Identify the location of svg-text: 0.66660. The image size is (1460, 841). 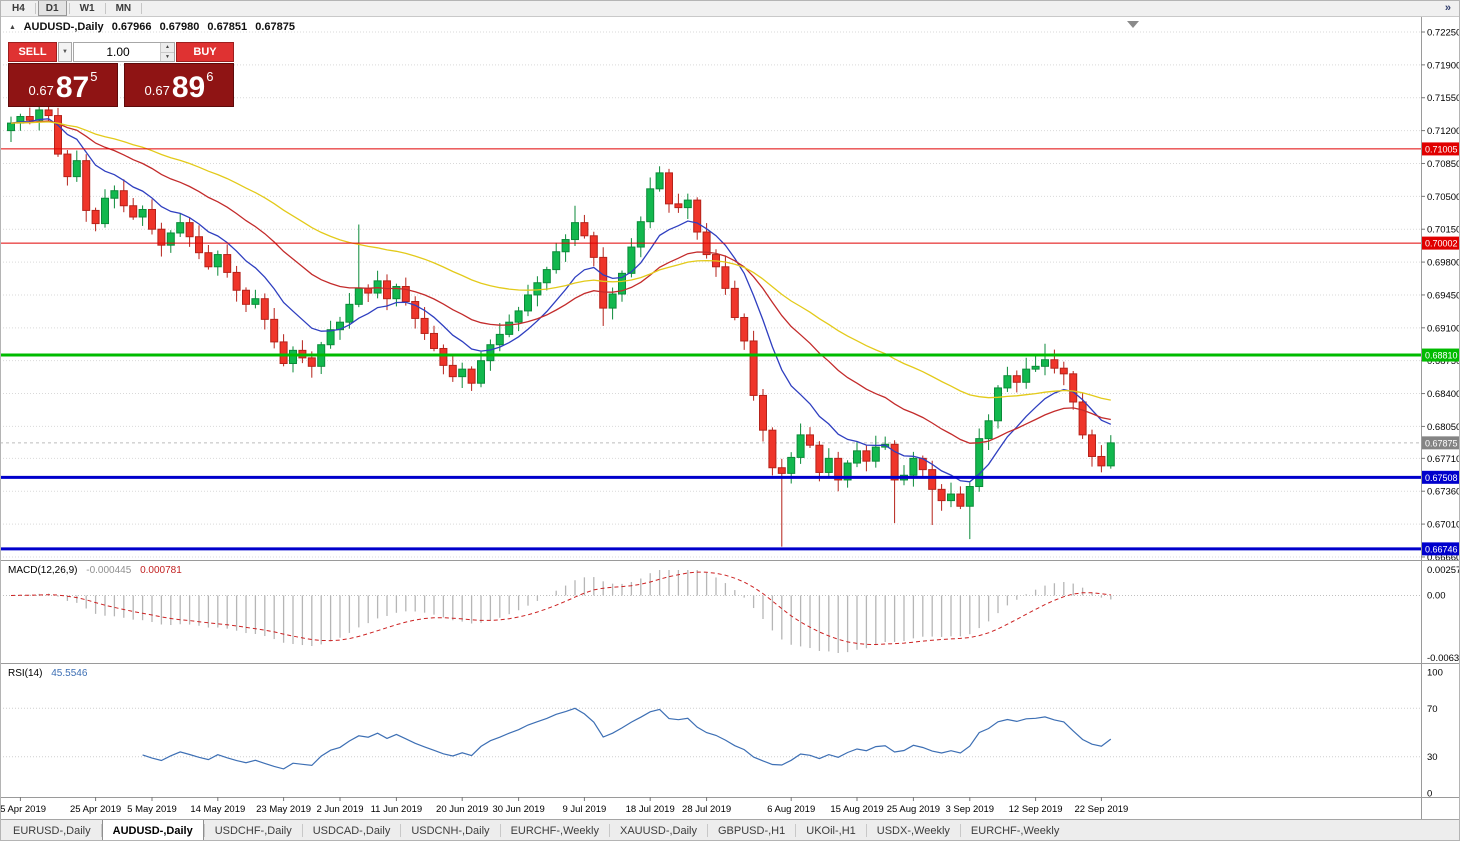
(1443, 557).